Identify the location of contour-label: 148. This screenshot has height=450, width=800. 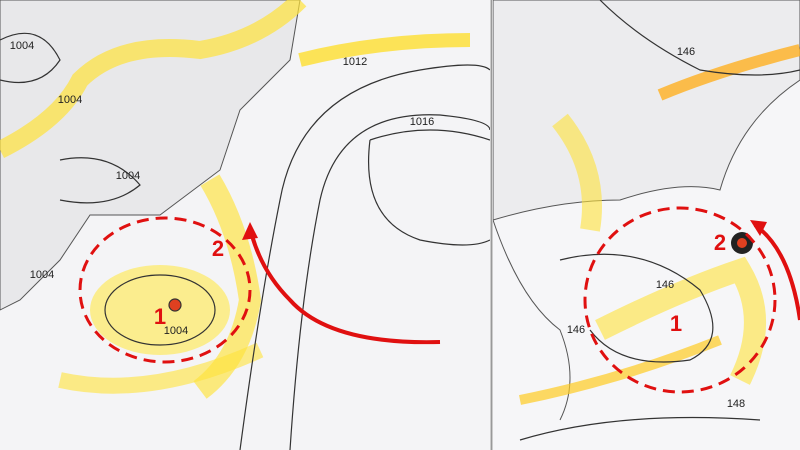
(736, 404).